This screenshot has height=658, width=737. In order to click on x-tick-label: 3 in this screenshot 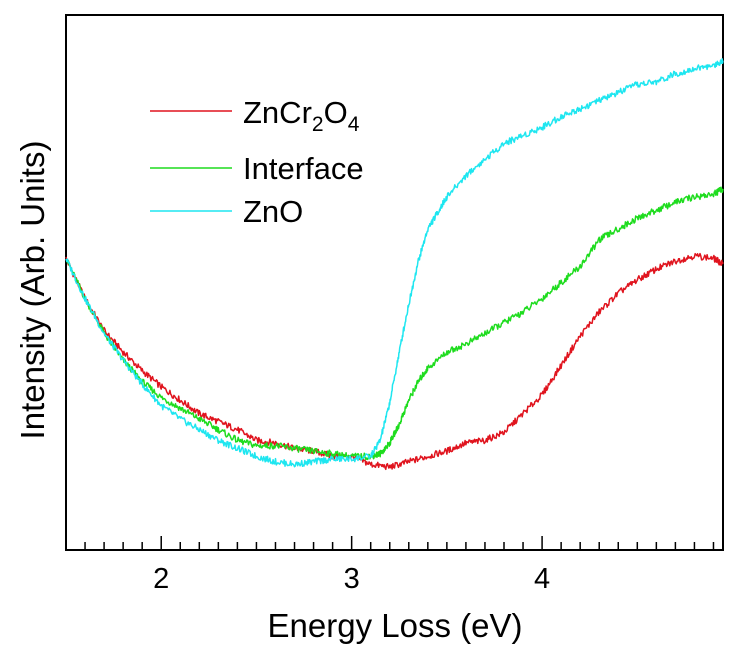, I will do `click(352, 579)`.